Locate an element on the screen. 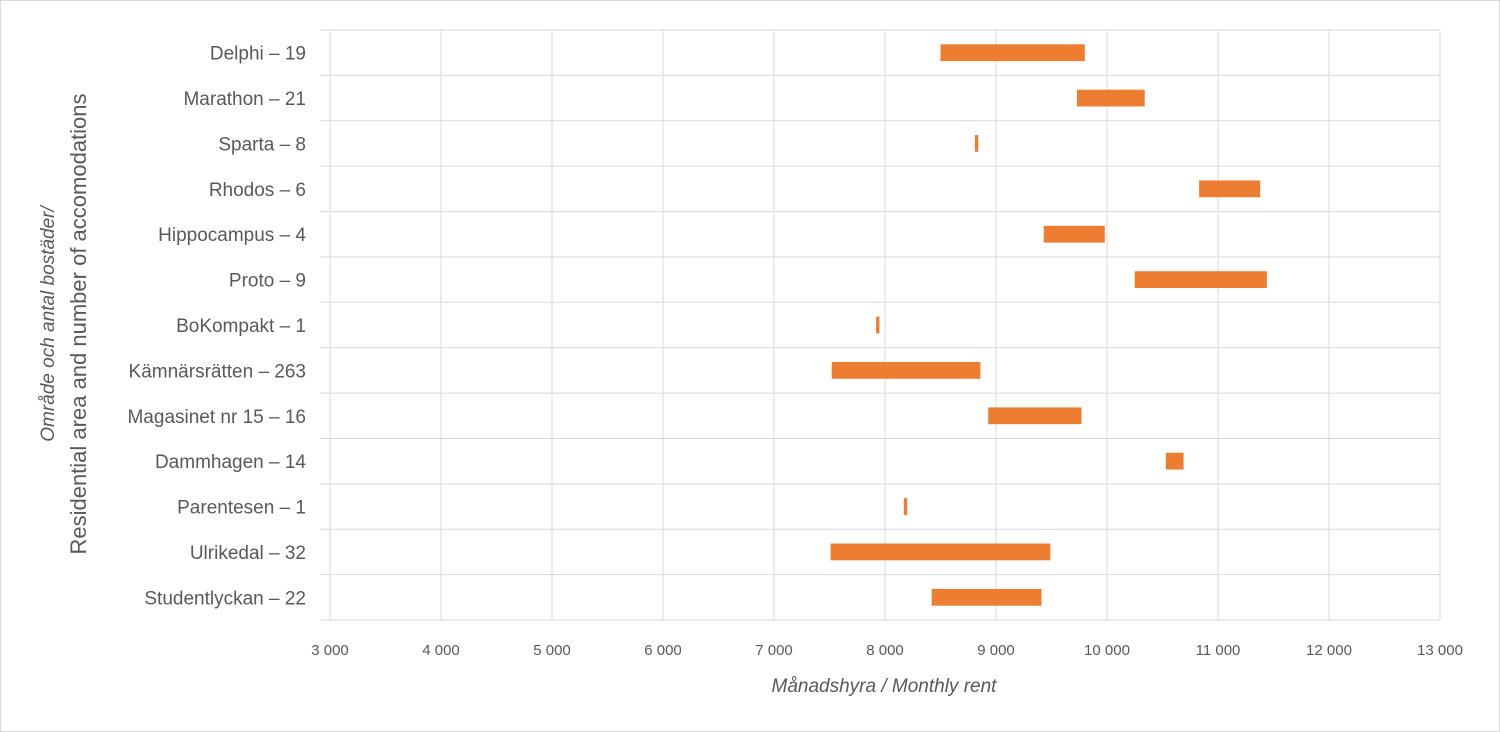  x-tick-label-6: 9 000 is located at coordinates (996, 650).